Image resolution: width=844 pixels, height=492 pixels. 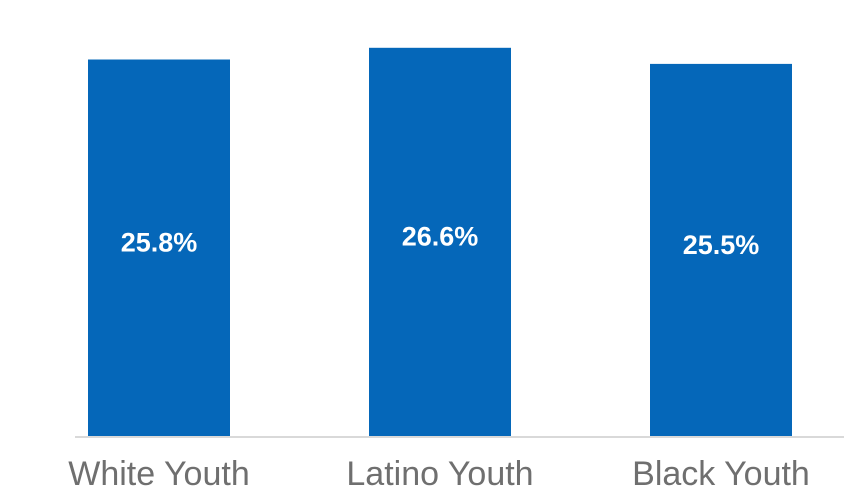 I want to click on bar-black-youth, so click(x=721, y=250).